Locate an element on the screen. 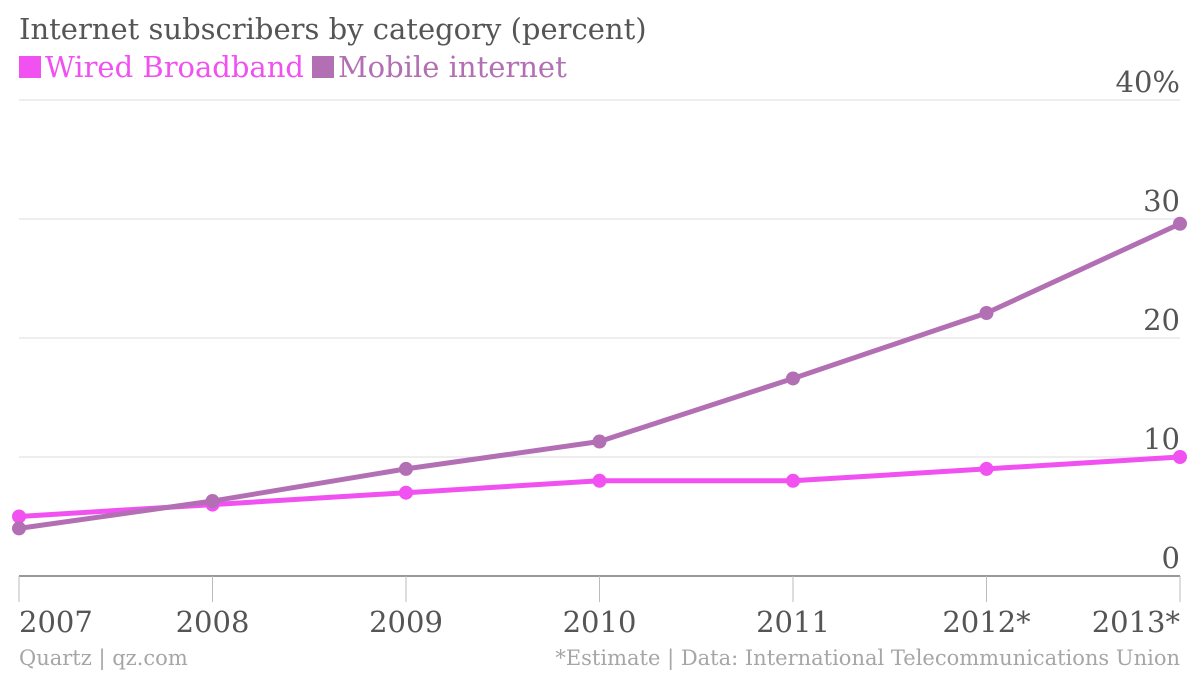 The width and height of the screenshot is (1200, 676). footer-source-left: Quartz | qz.com is located at coordinates (103, 658).